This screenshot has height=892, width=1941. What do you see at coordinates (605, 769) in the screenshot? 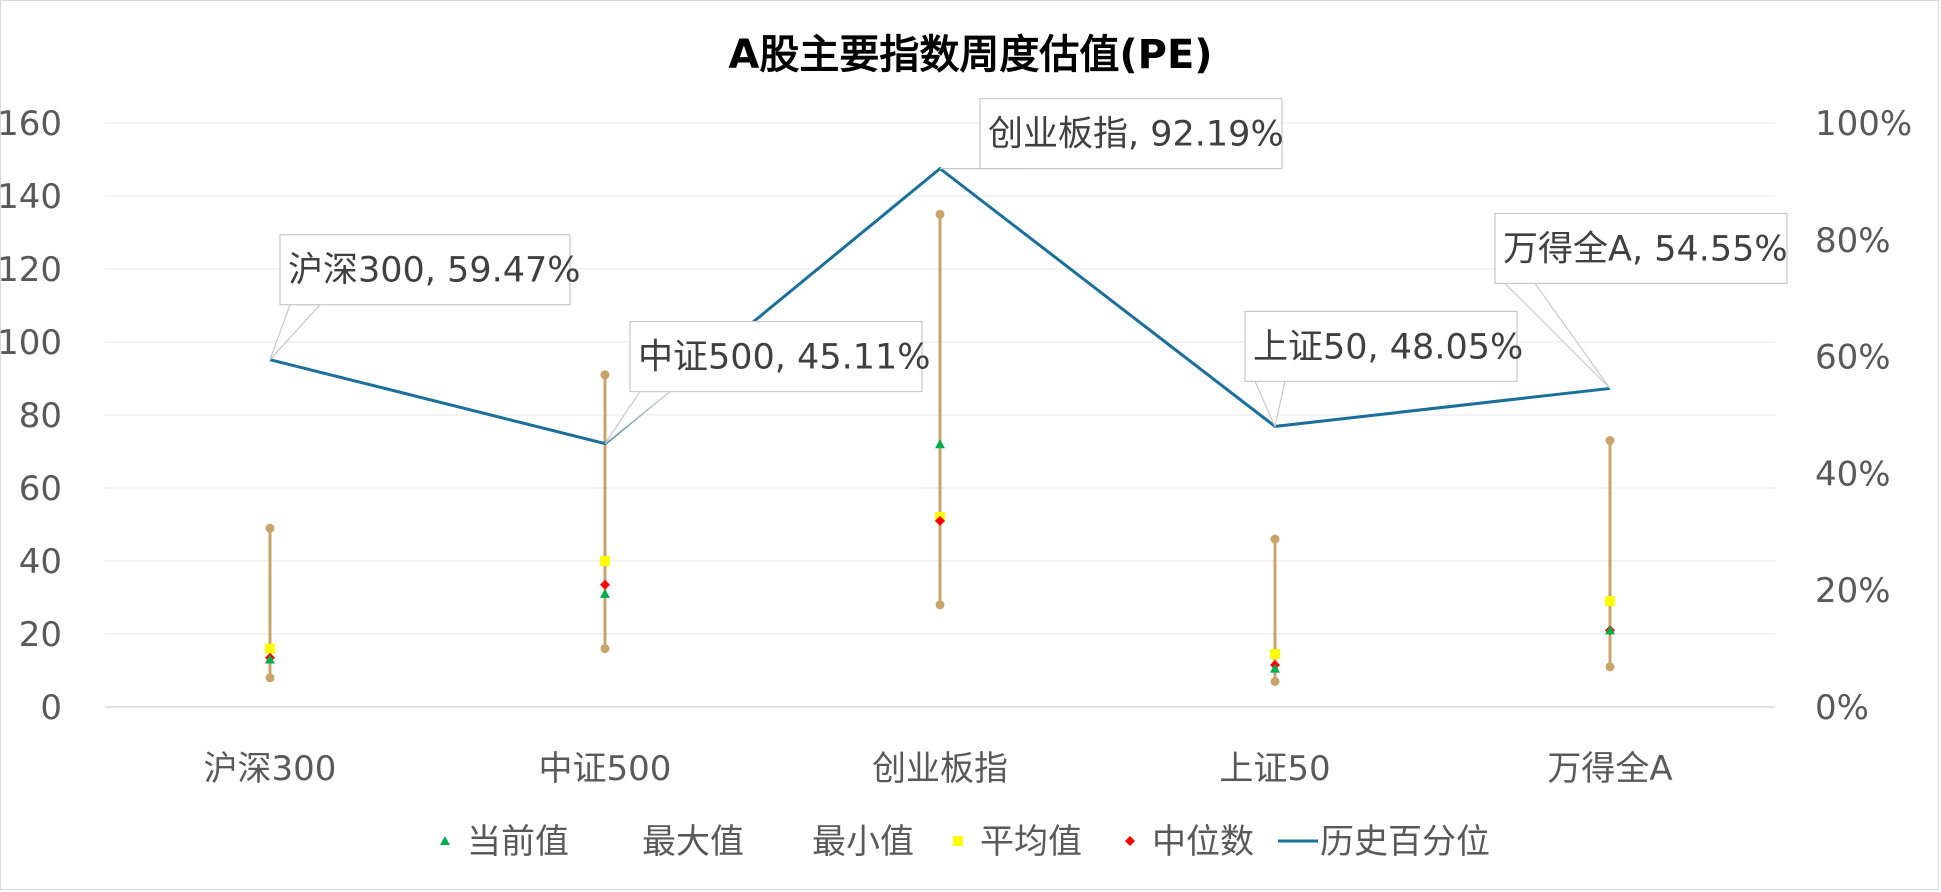
I see `x-category-label: 中证500` at bounding box center [605, 769].